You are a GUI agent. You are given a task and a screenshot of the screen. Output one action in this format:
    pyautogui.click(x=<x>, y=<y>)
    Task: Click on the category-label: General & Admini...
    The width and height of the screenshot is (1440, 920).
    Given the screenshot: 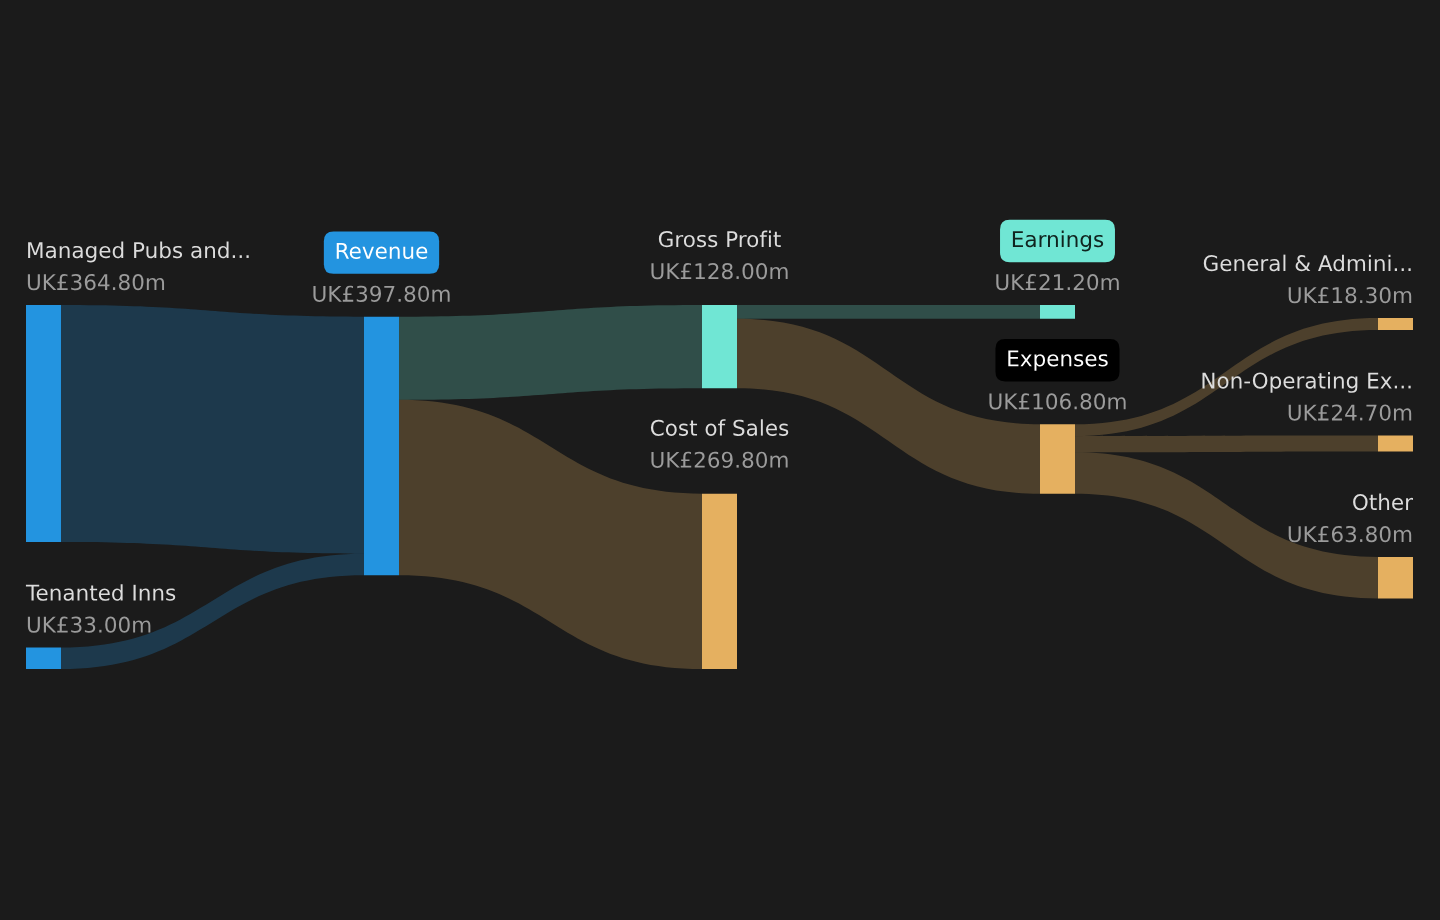 What is the action you would take?
    pyautogui.click(x=1307, y=263)
    